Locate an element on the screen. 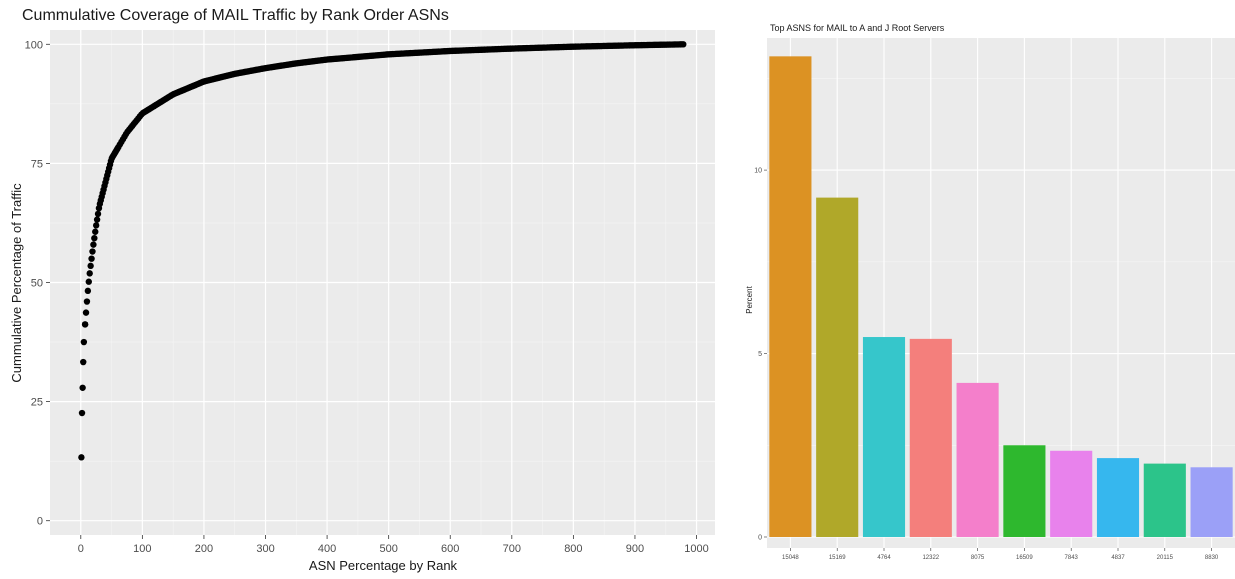  right-x-tick-label: 4764 is located at coordinates (884, 558).